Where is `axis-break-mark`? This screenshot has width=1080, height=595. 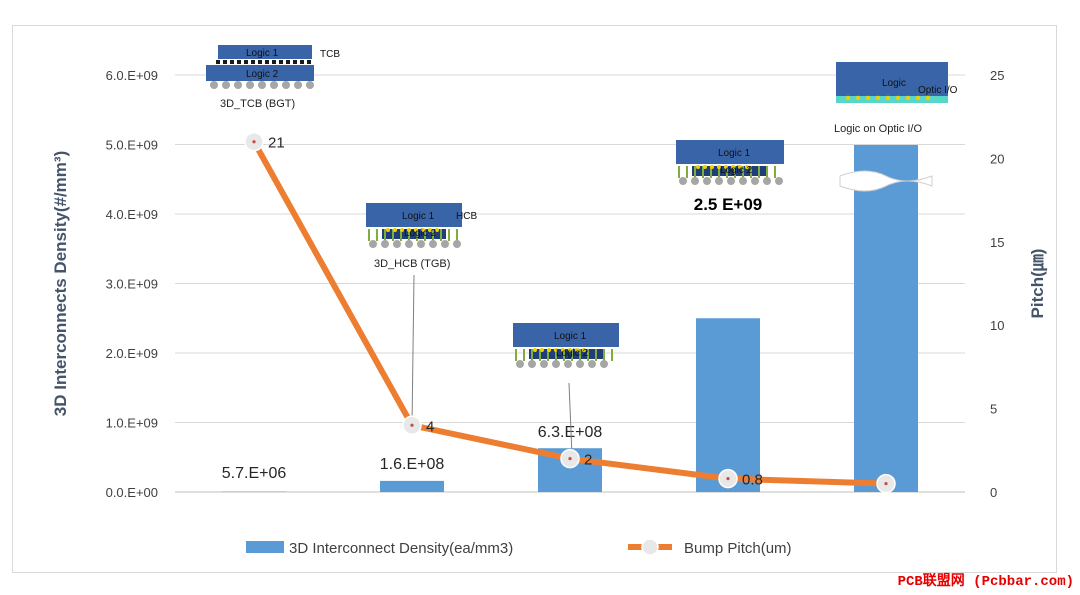 axis-break-mark is located at coordinates (886, 181).